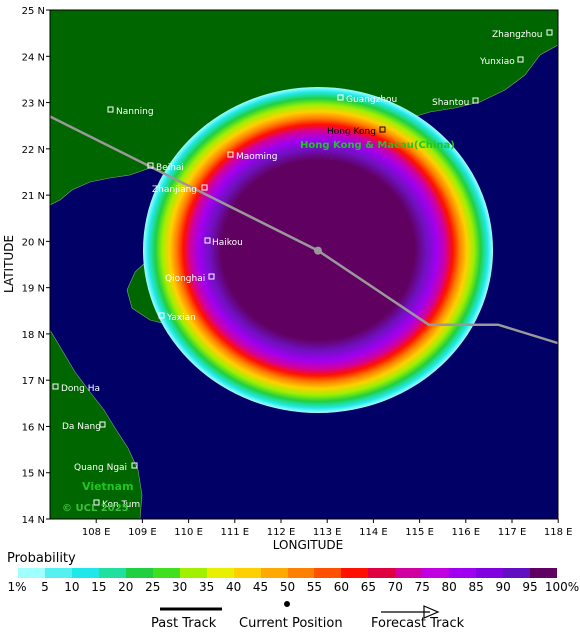 This screenshot has width=580, height=639. What do you see at coordinates (33, 57) in the screenshot?
I see `lat-tick-label: 24 N` at bounding box center [33, 57].